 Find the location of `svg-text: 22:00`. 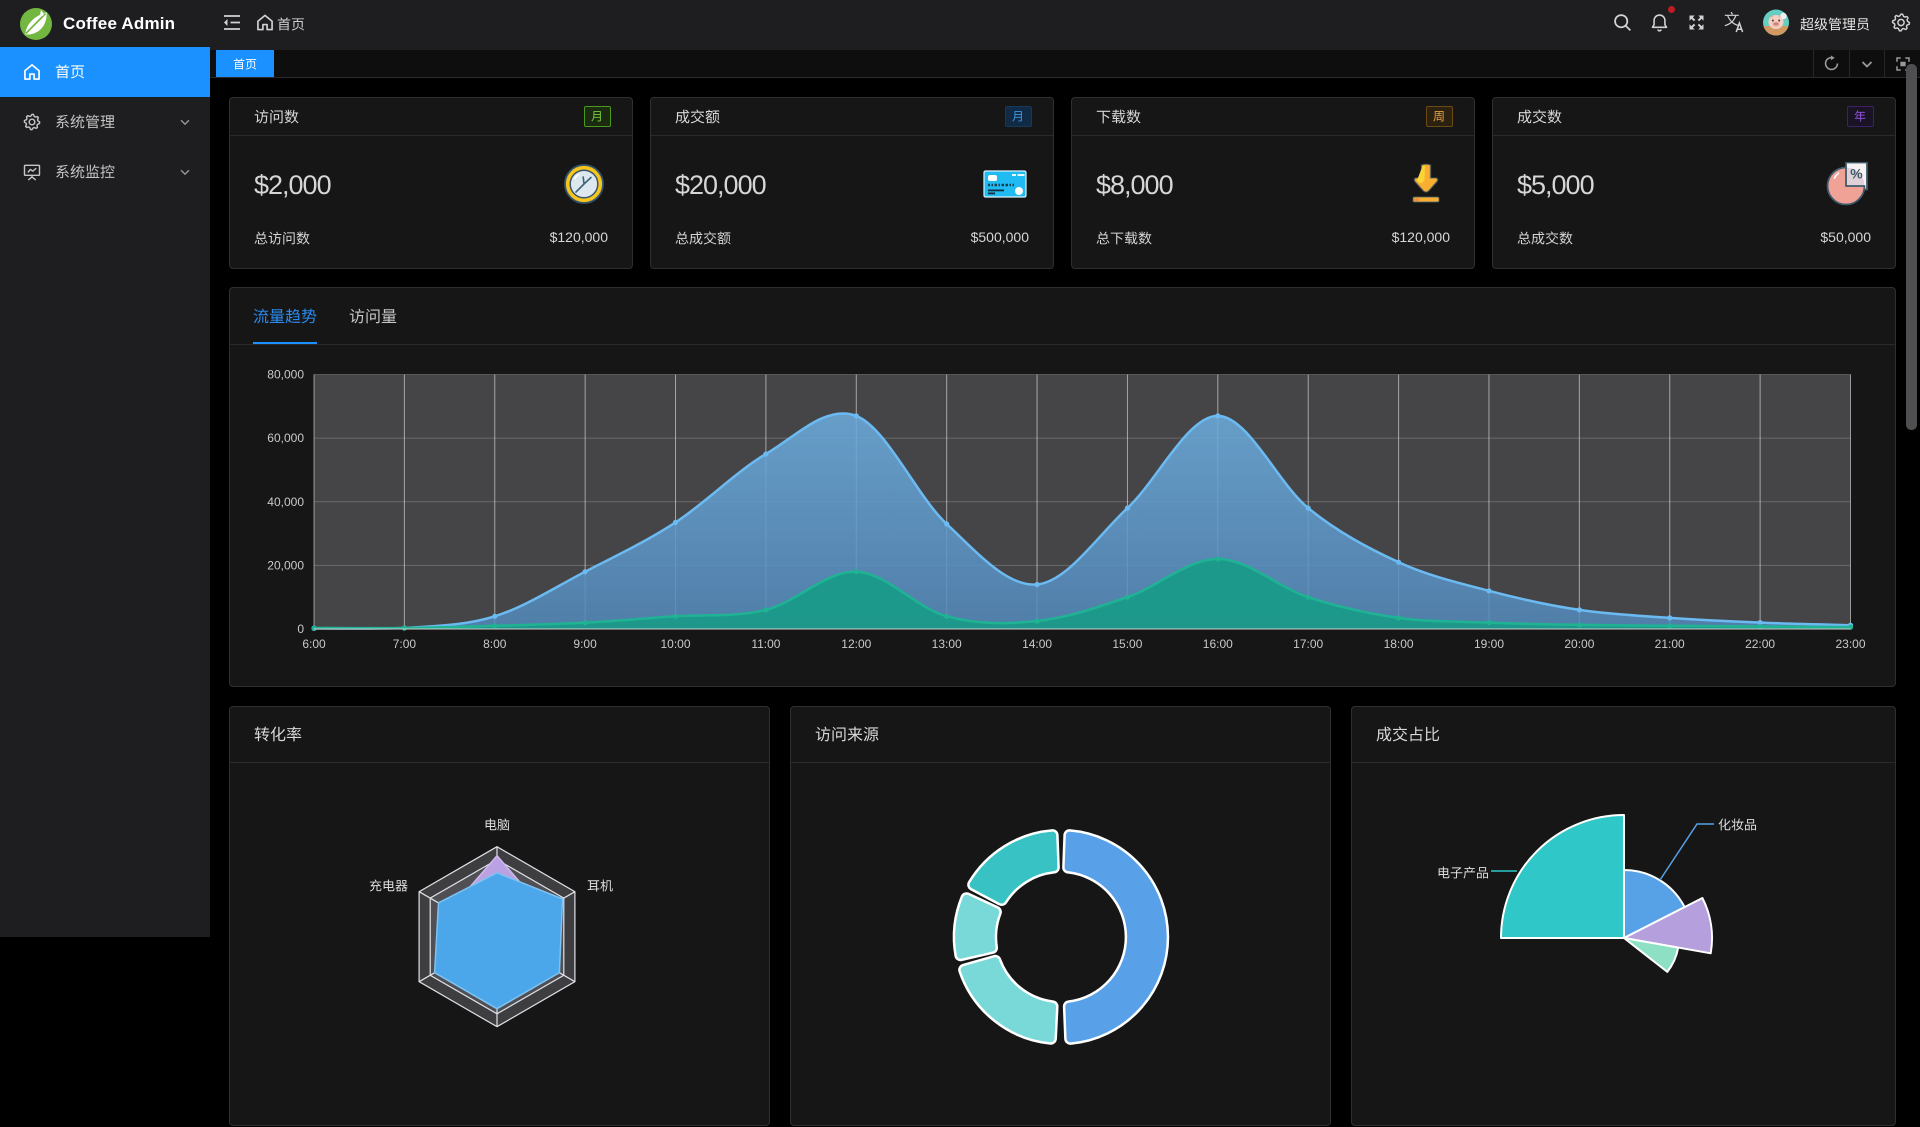

svg-text: 22:00 is located at coordinates (1760, 644).